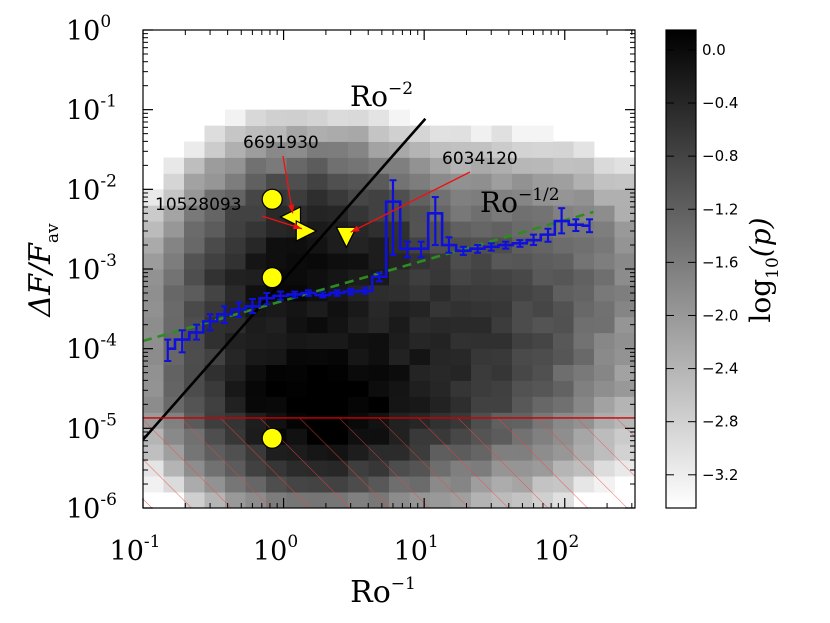  Describe the element at coordinates (91, 348) in the screenshot. I see `y-tick-label: 10-4` at that location.